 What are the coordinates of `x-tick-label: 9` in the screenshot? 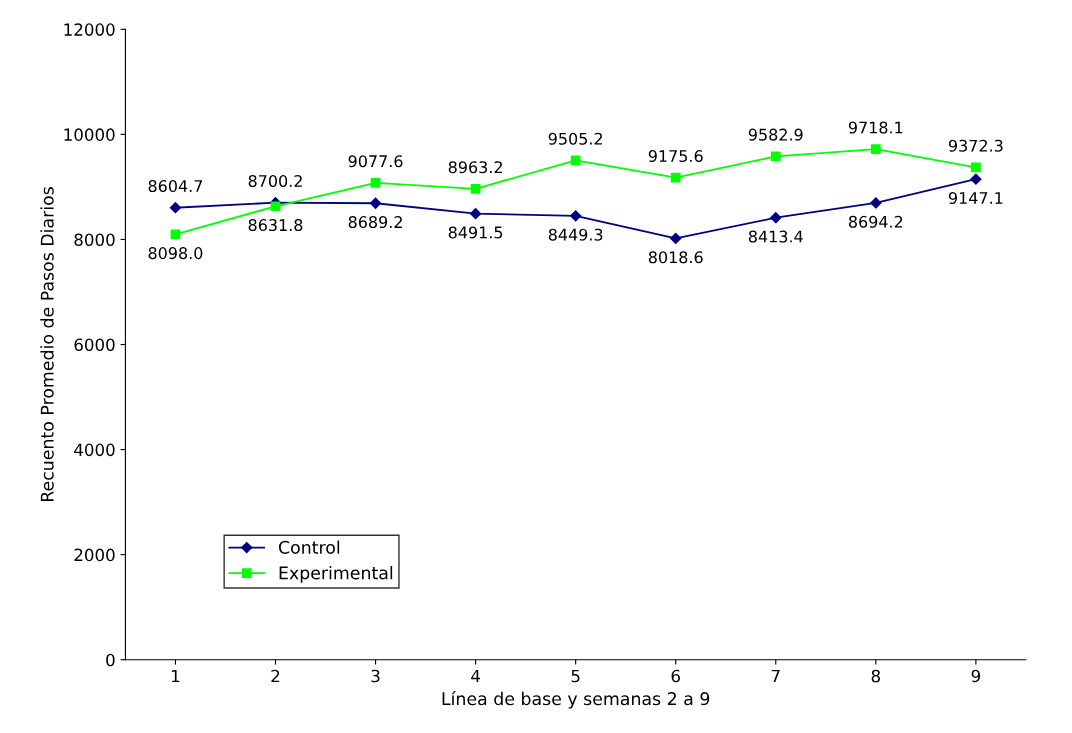 It's located at (976, 676).